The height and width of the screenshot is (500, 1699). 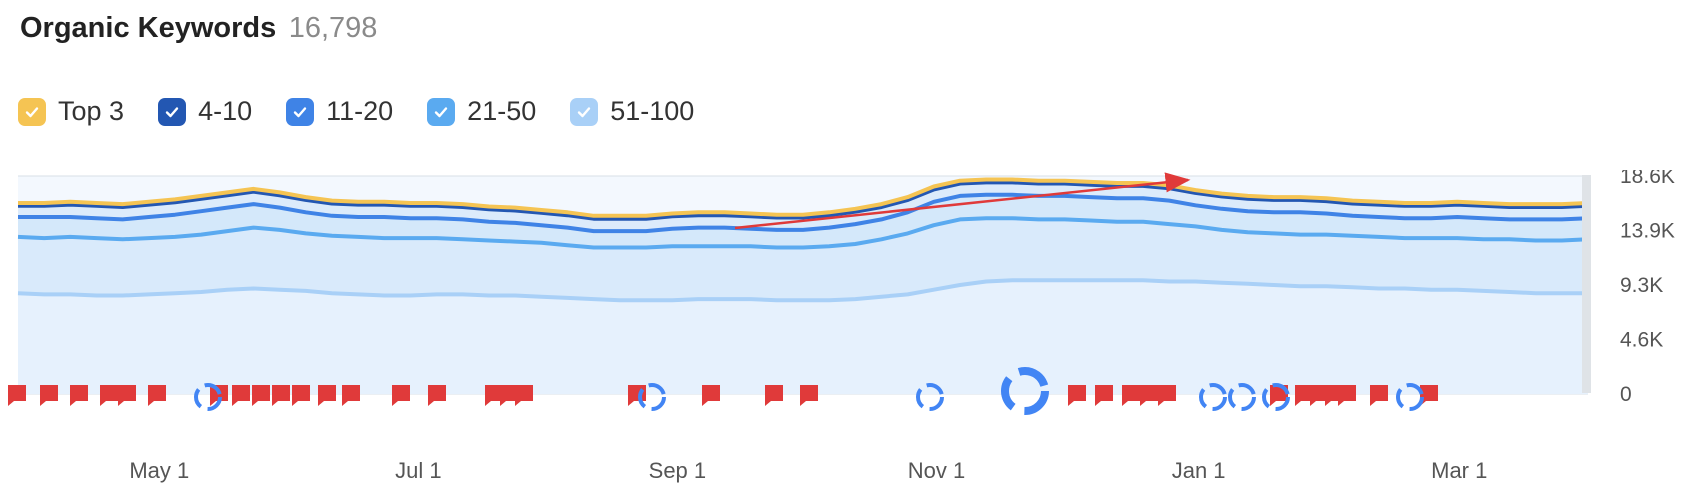 What do you see at coordinates (1647, 231) in the screenshot?
I see `y-tick-label: 13.9K` at bounding box center [1647, 231].